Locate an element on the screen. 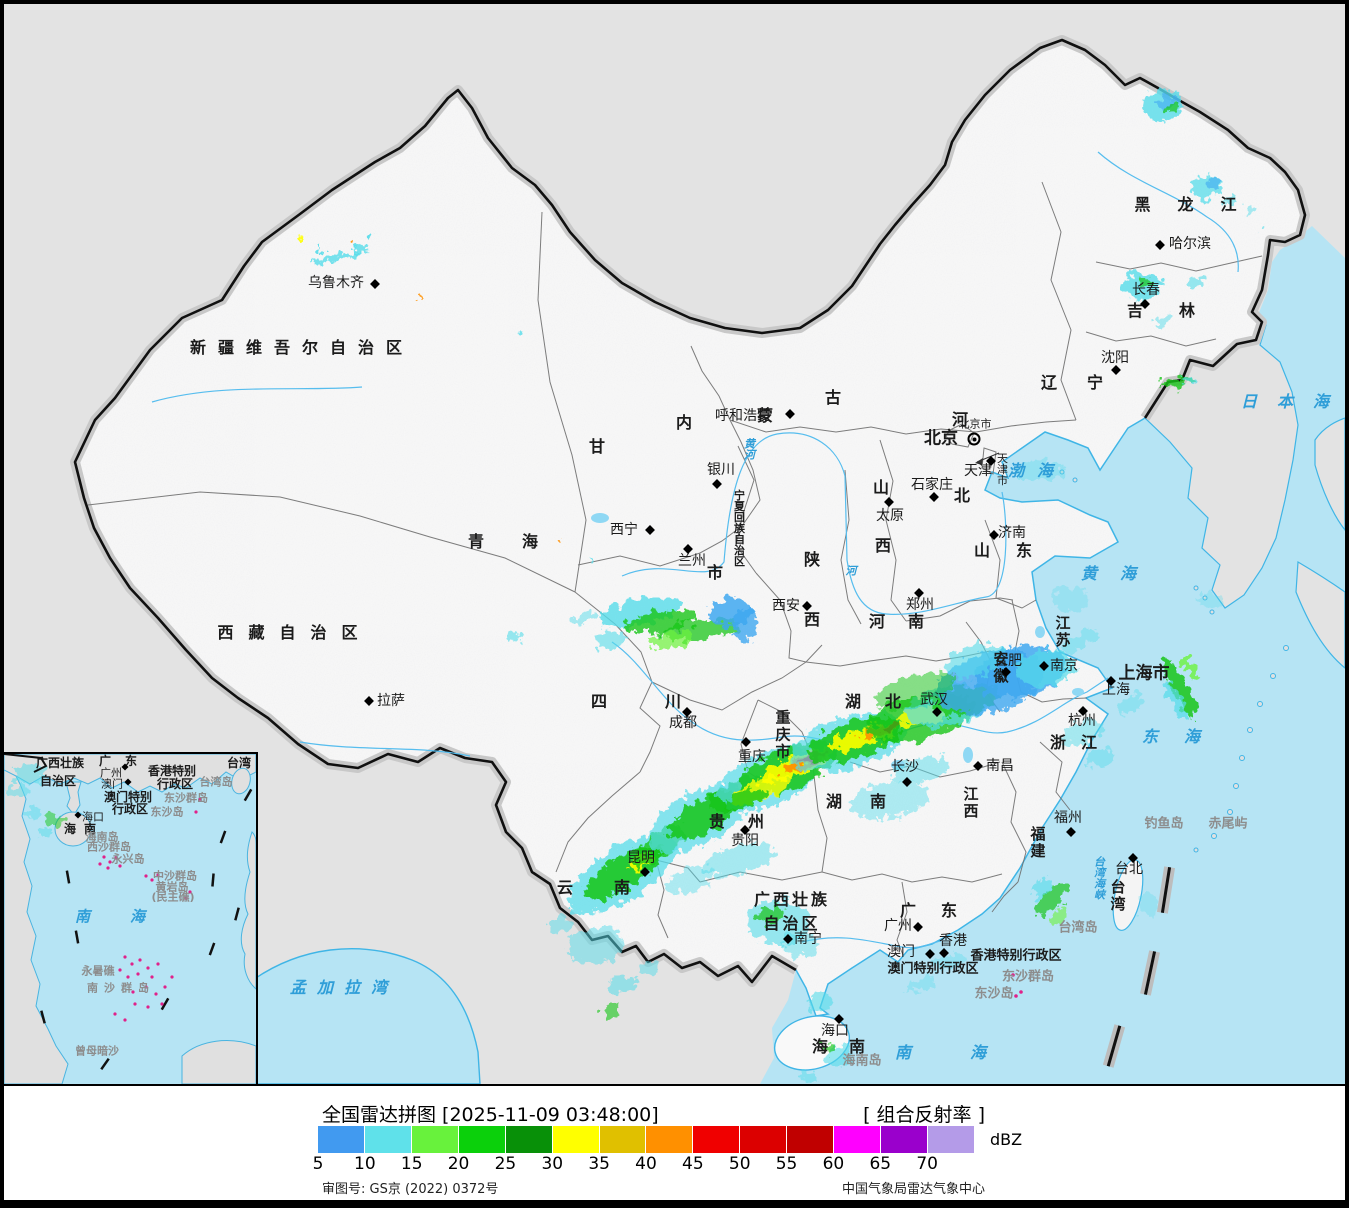 This screenshot has width=1349, height=1208. boundary-dashes is located at coordinates (1139, 967).